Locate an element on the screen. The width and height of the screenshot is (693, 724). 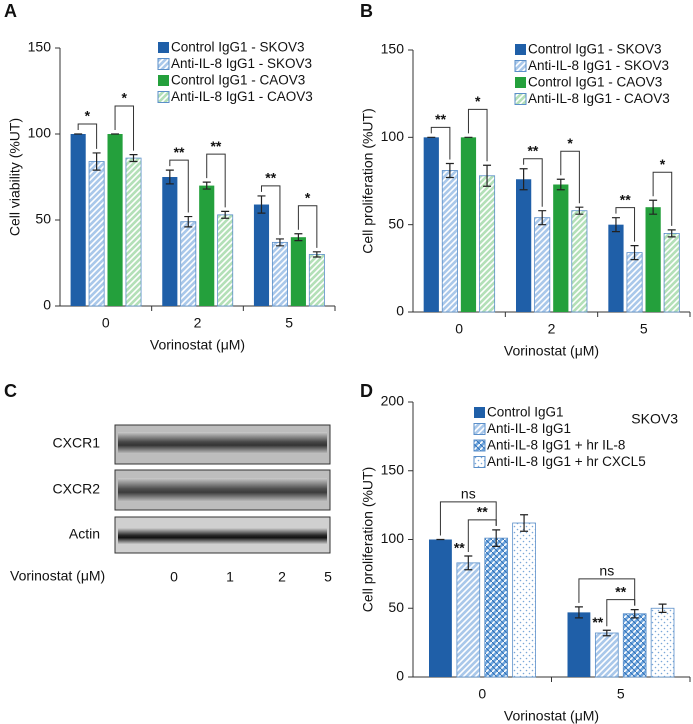
y-tick-label: 200 is located at coordinates (393, 401).